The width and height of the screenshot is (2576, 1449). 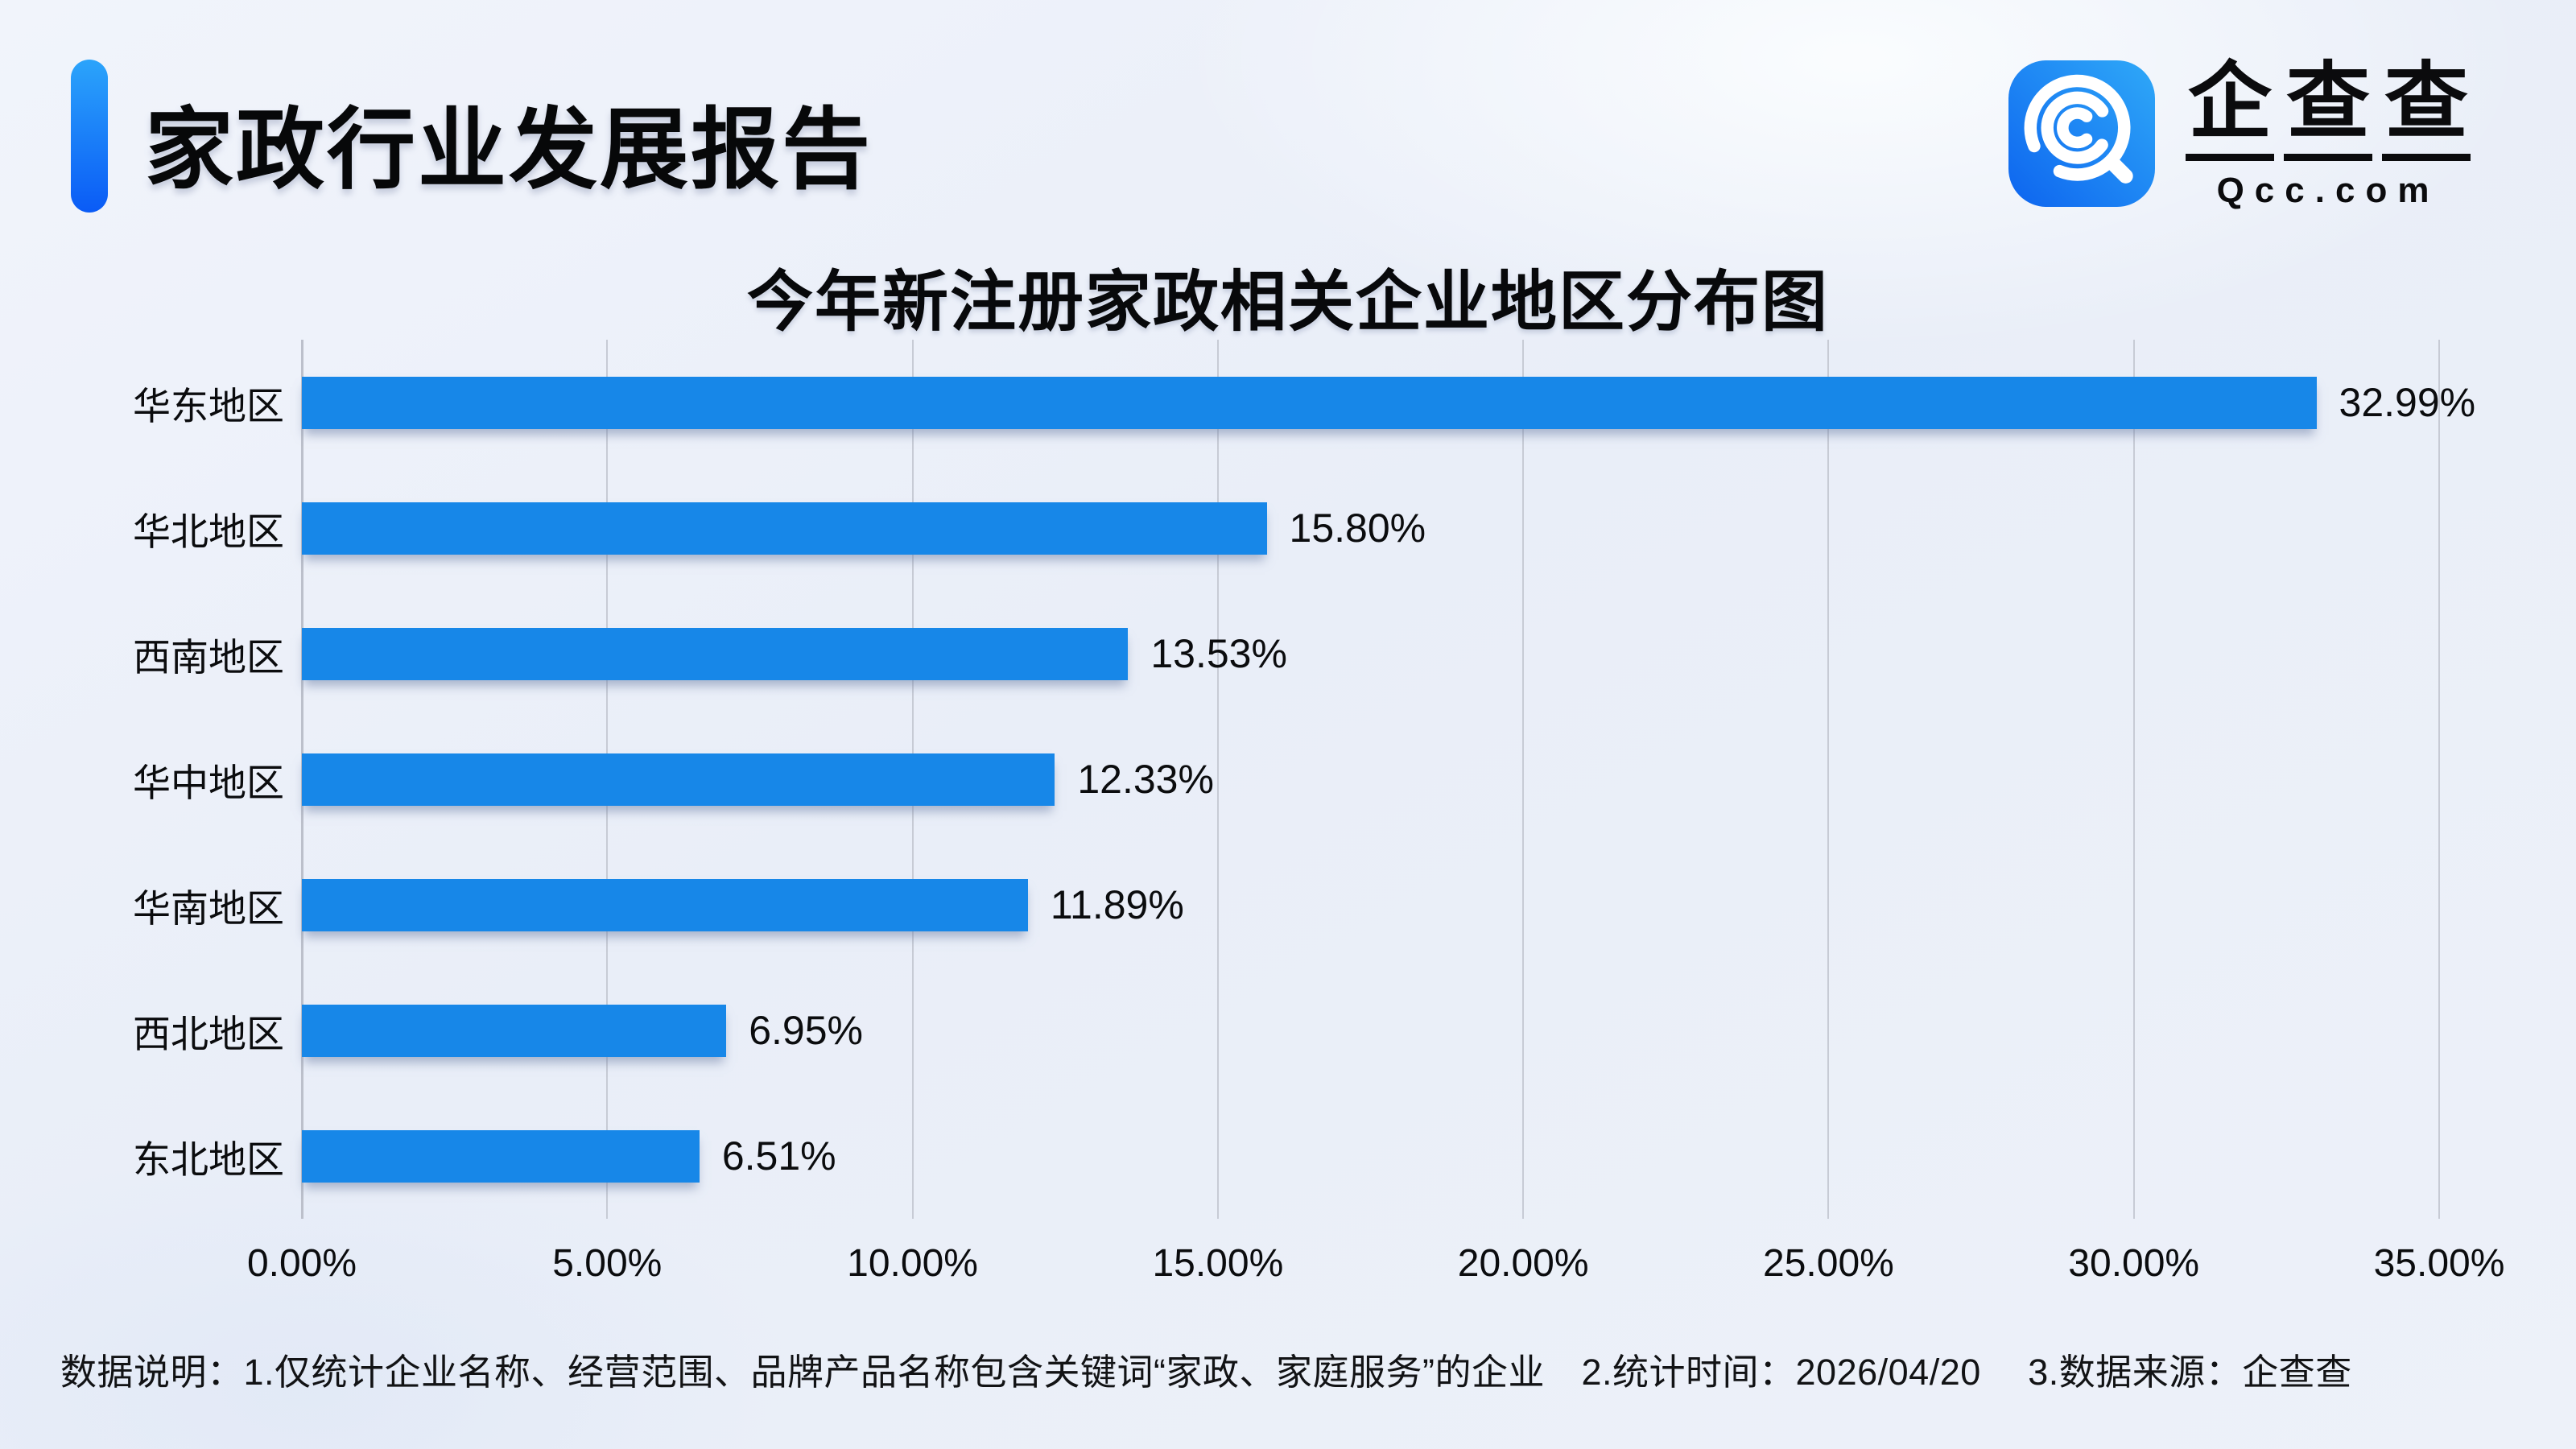 What do you see at coordinates (1287, 302) in the screenshot?
I see `chart-title: 今年新注册家政相关企业地区分布图` at bounding box center [1287, 302].